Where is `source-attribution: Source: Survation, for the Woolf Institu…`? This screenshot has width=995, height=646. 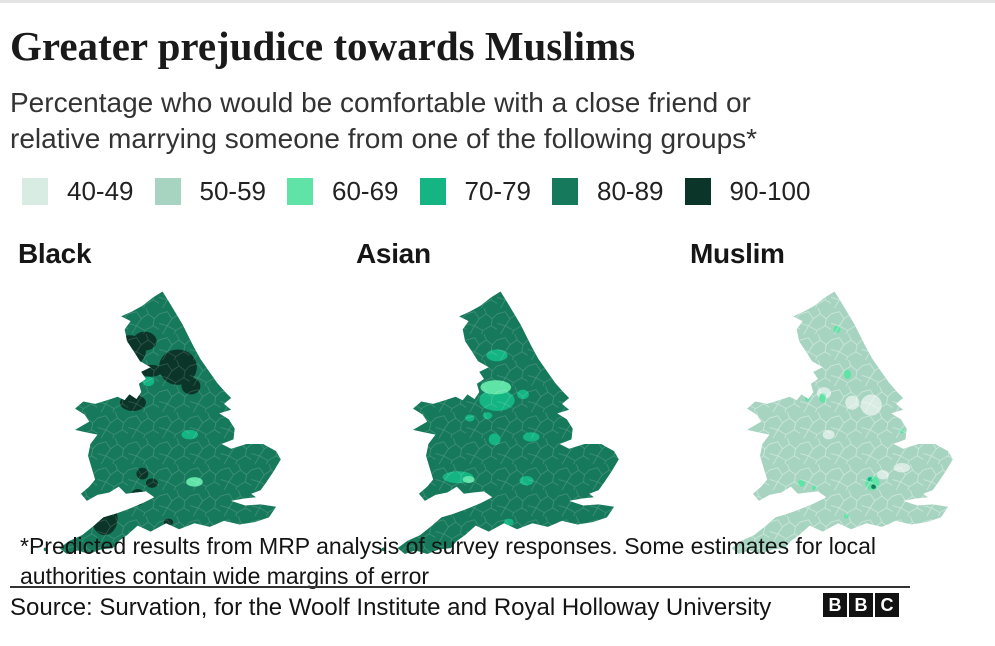 source-attribution: Source: Survation, for the Woolf Institu… is located at coordinates (391, 607).